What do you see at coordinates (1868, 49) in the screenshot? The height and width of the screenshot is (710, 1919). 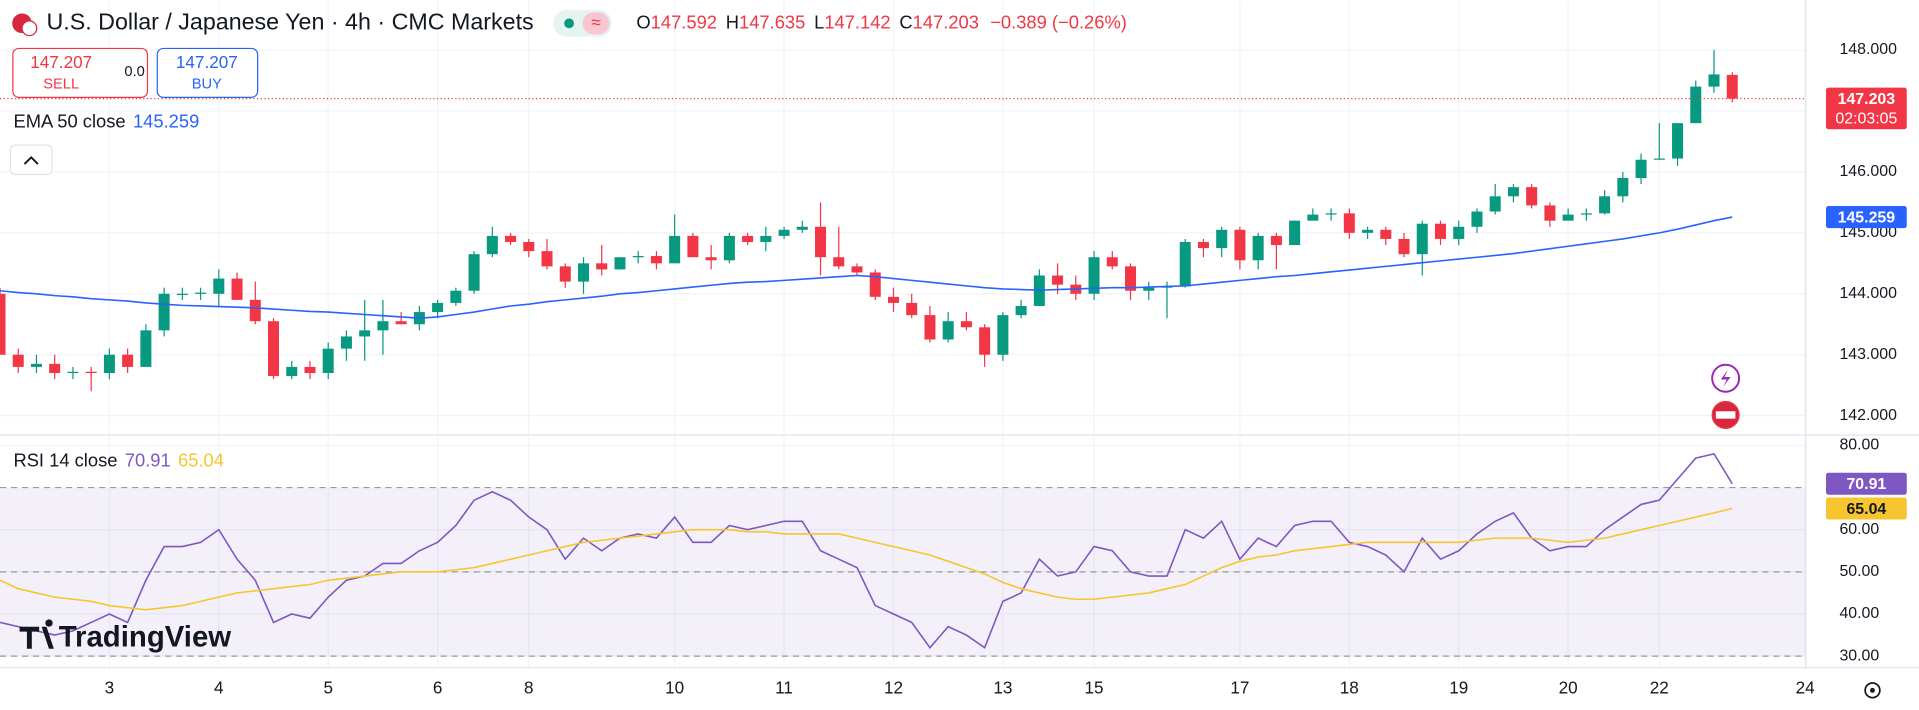 I see `y-tick-label: 148.000` at bounding box center [1868, 49].